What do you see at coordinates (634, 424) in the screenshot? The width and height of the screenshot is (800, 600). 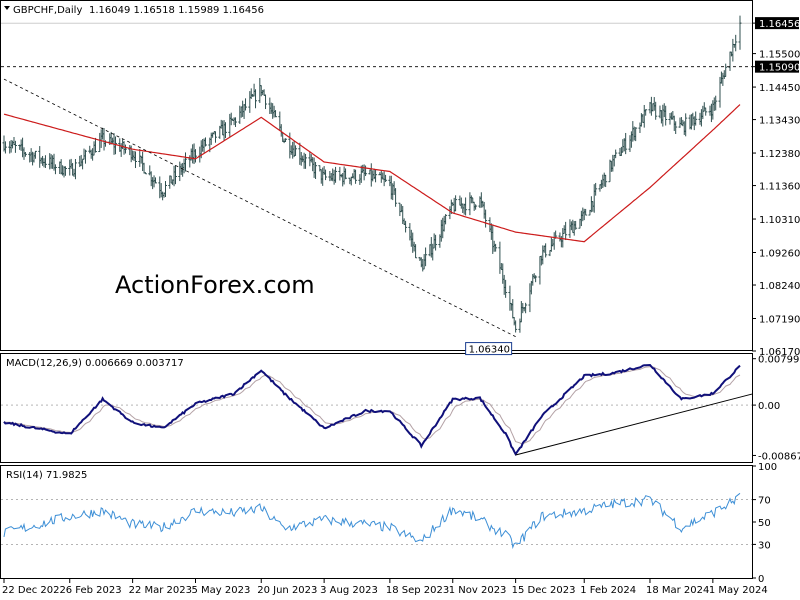 I see `macd-trendline` at bounding box center [634, 424].